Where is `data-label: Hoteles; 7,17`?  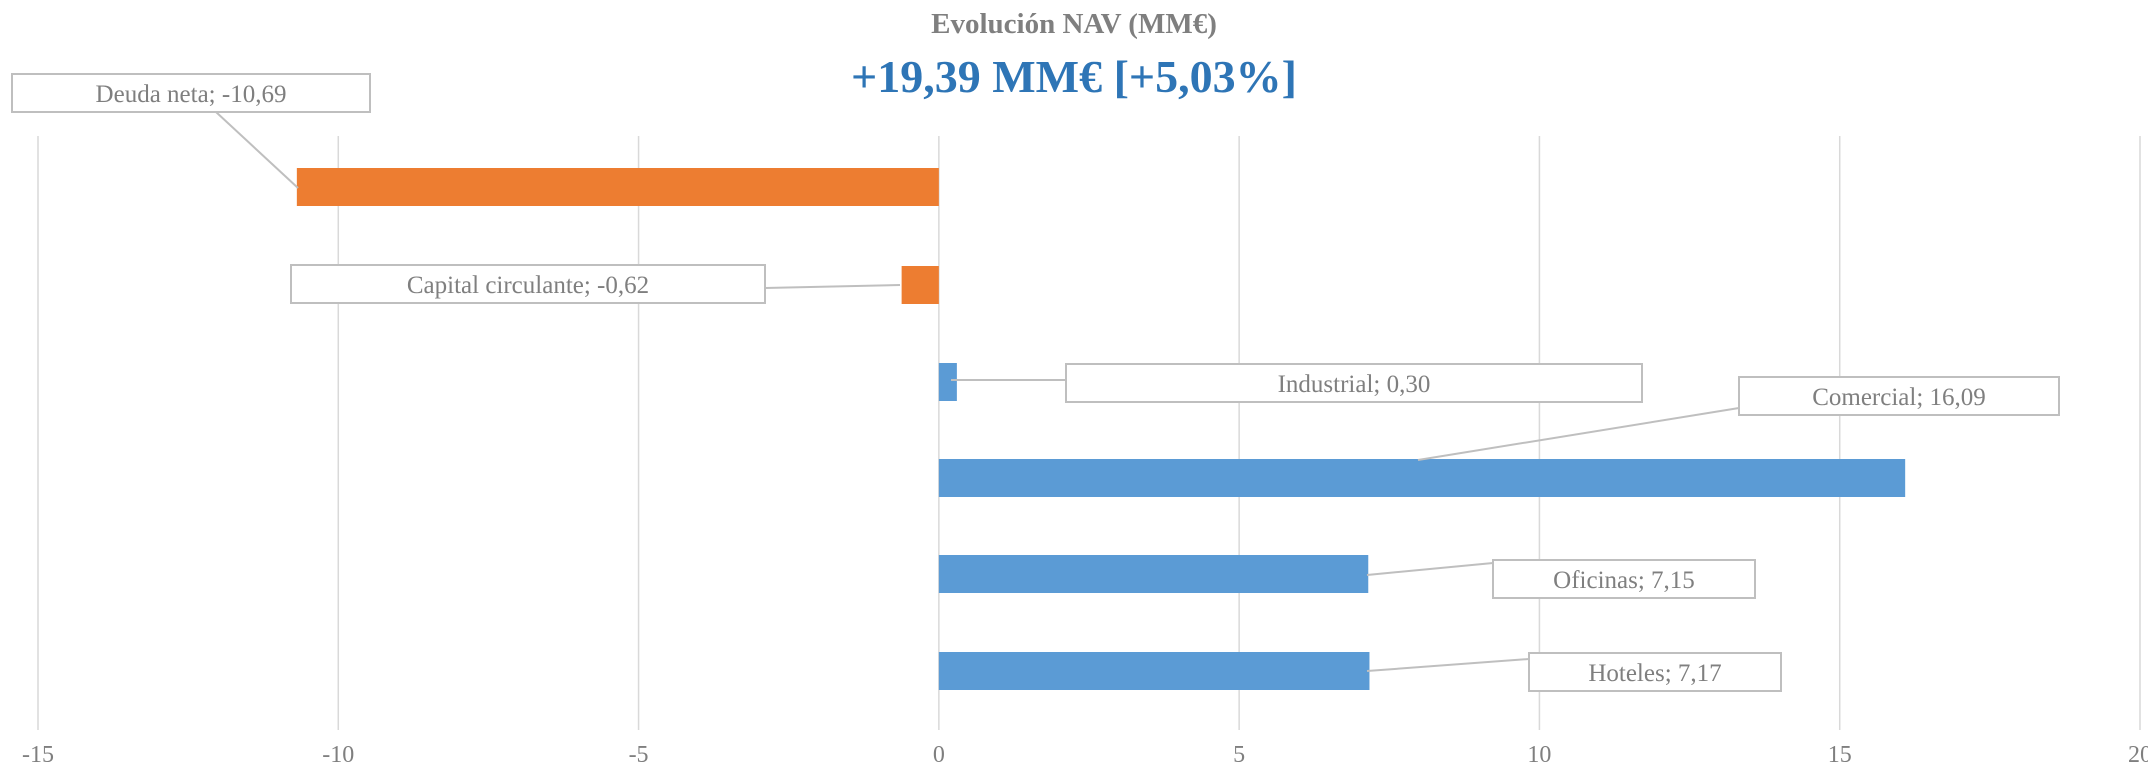
data-label: Hoteles; 7,17 is located at coordinates (1654, 673).